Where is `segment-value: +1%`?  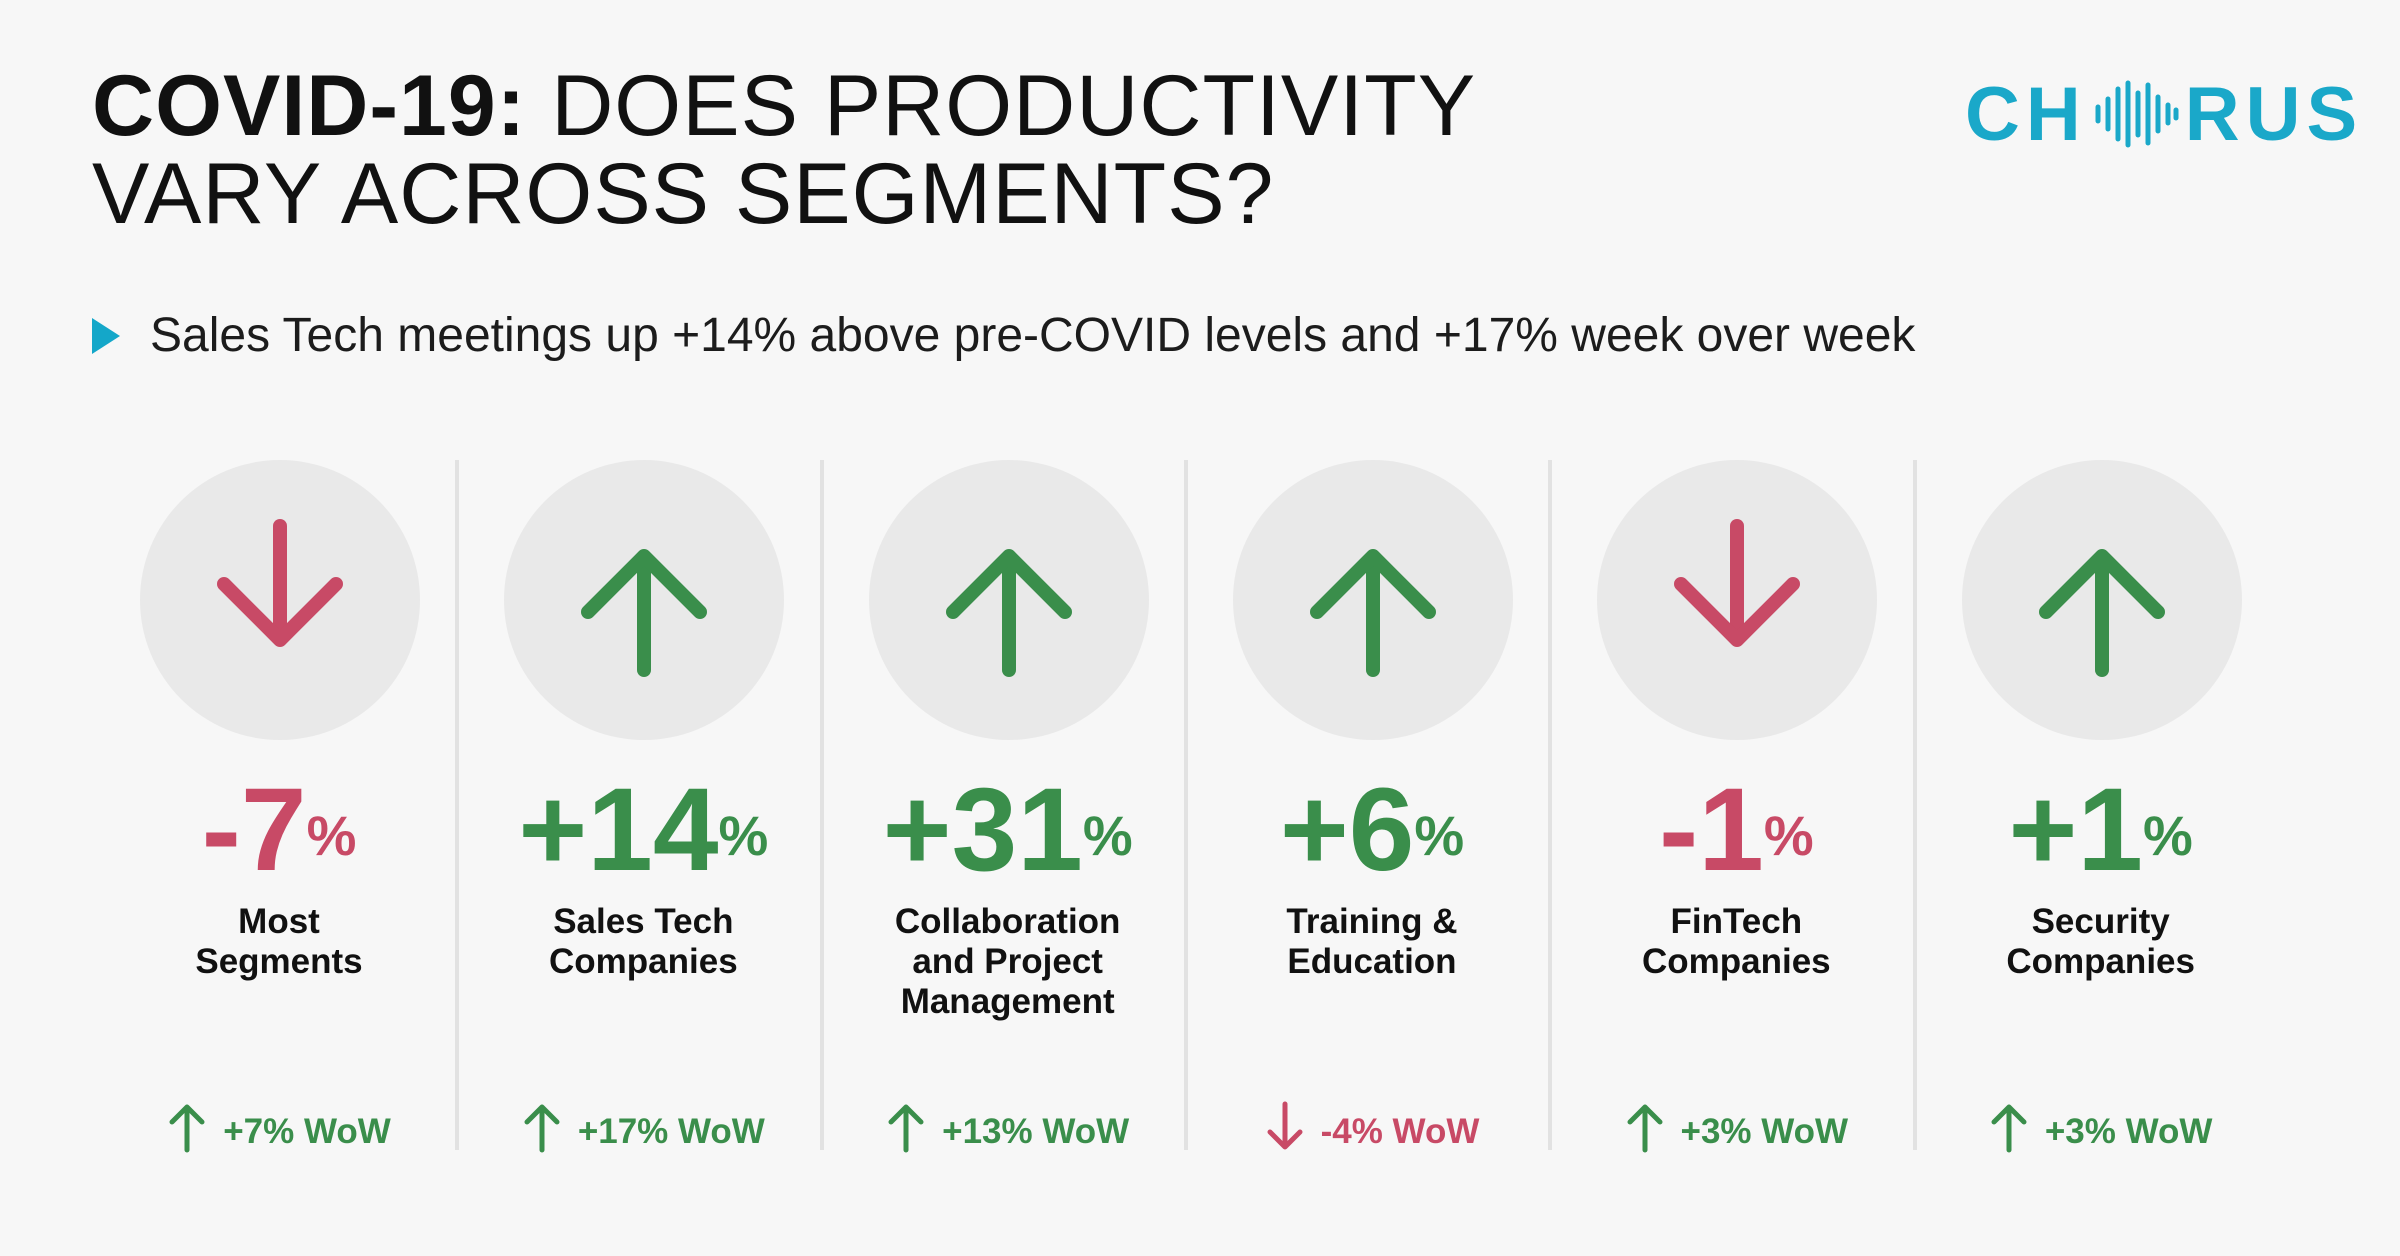 segment-value: +1% is located at coordinates (2101, 830).